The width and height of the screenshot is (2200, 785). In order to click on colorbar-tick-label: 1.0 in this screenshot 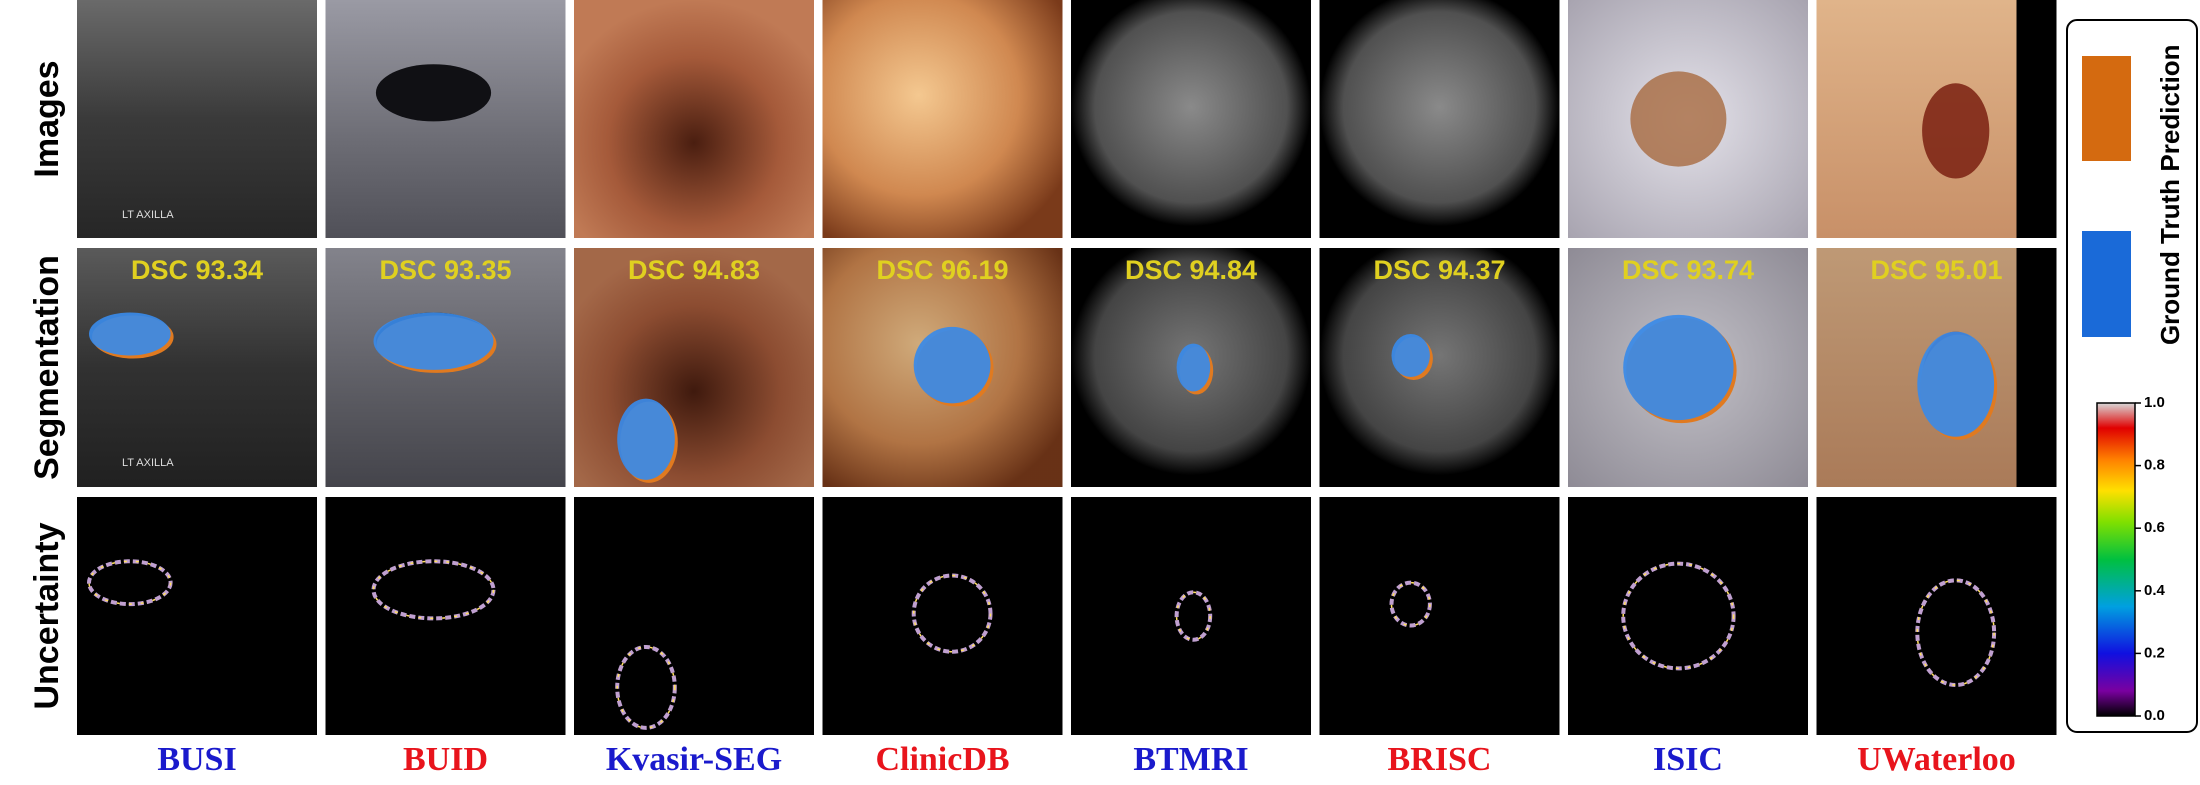, I will do `click(2154, 402)`.